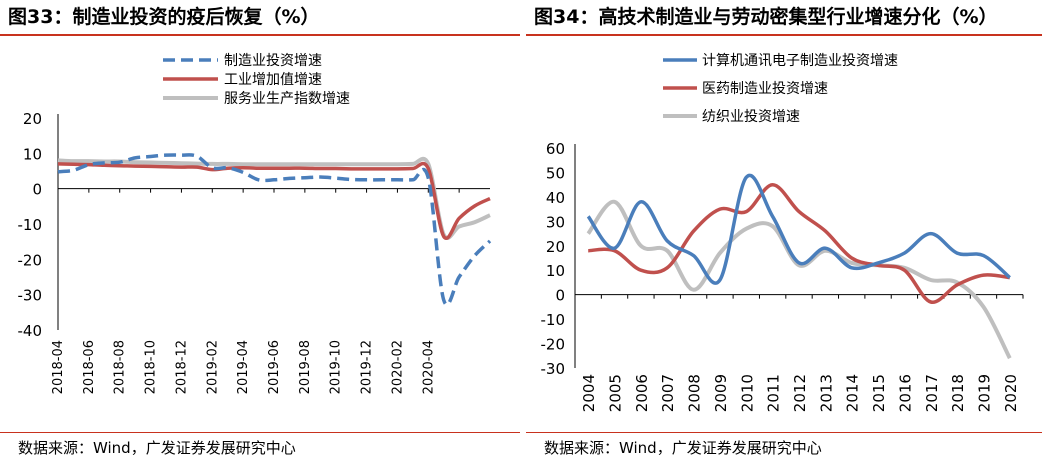  What do you see at coordinates (89, 367) in the screenshot?
I see `x-tick-label: 2018-06` at bounding box center [89, 367].